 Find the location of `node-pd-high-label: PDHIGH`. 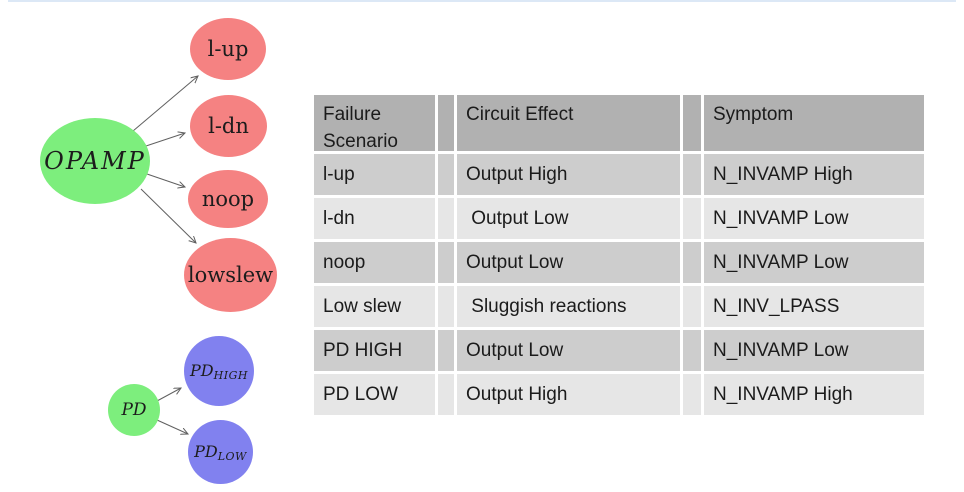

node-pd-high-label: PDHIGH is located at coordinates (219, 371).